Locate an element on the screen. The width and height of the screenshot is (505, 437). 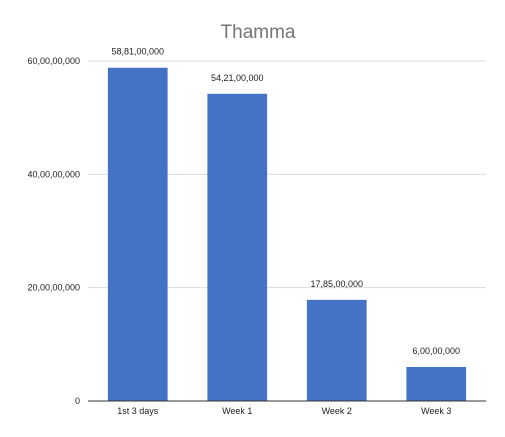
bar-data-label: 58,81,00,000 is located at coordinates (137, 52).